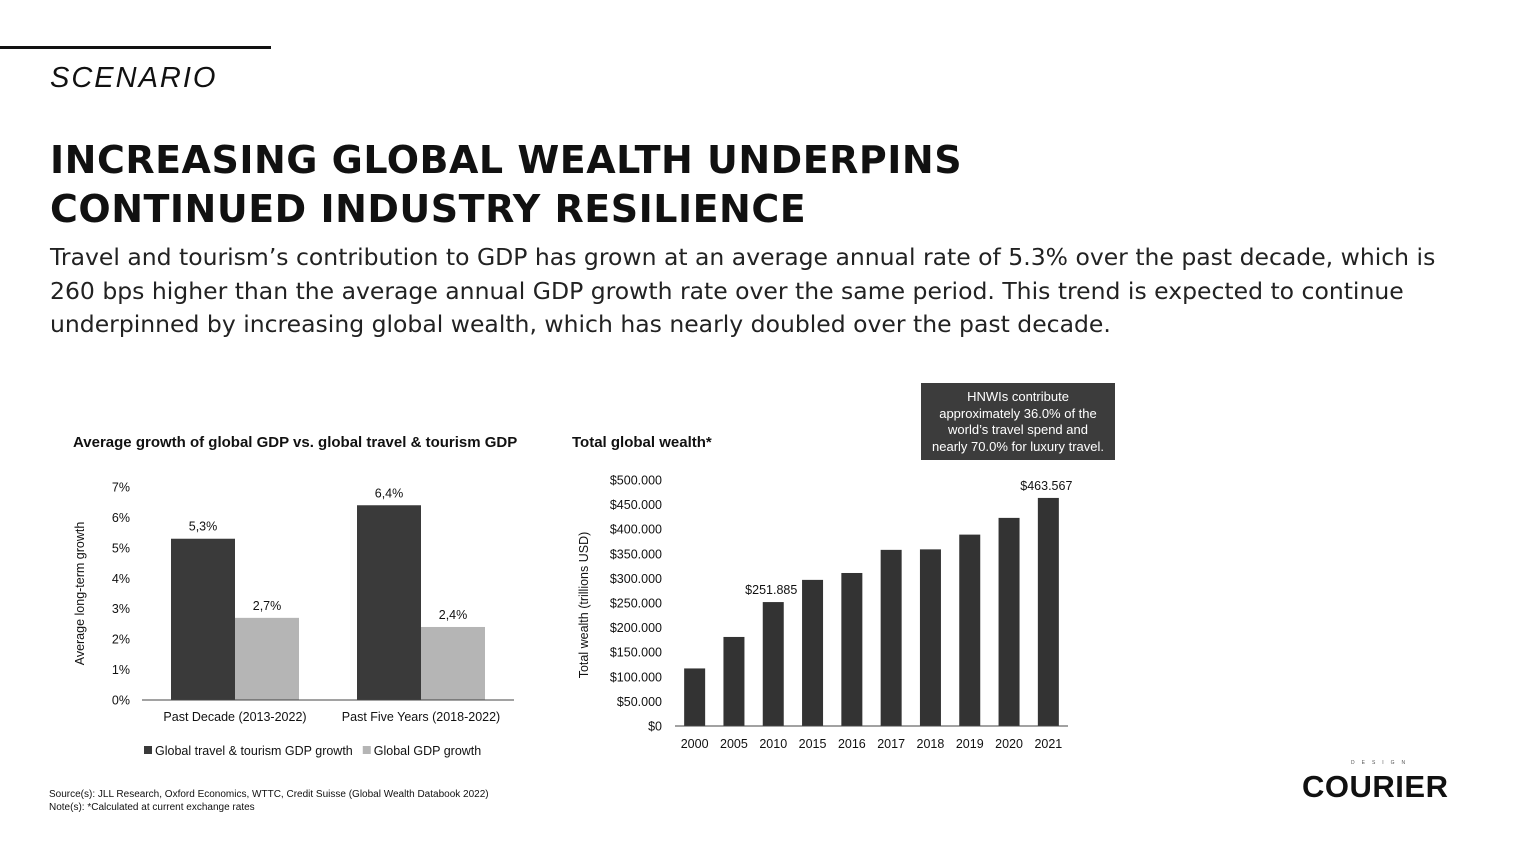  I want to click on callout-line: world’s travel spend and, so click(1018, 429).